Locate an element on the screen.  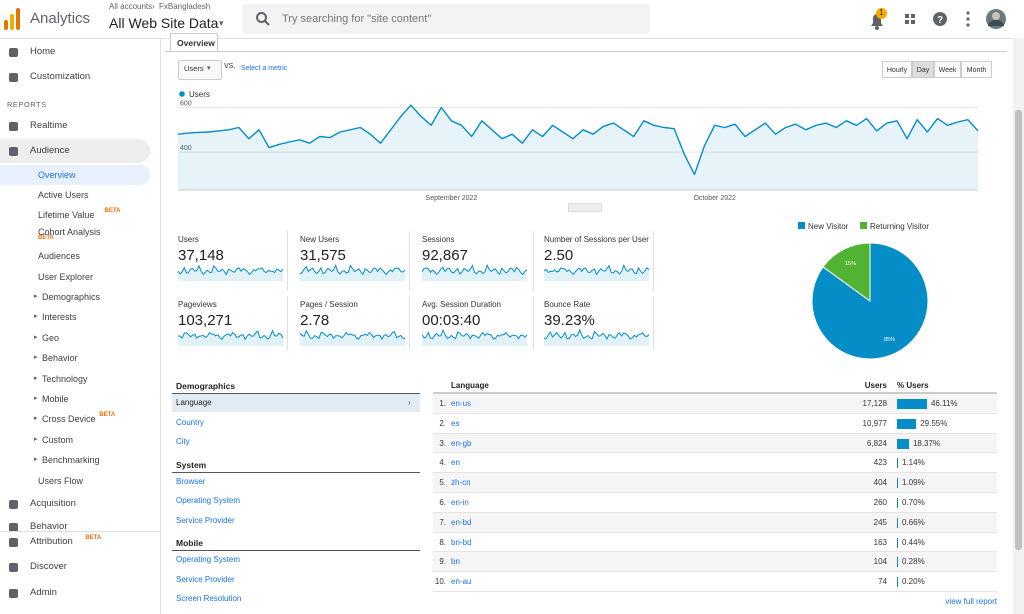
granularity-button: Month is located at coordinates (976, 69).